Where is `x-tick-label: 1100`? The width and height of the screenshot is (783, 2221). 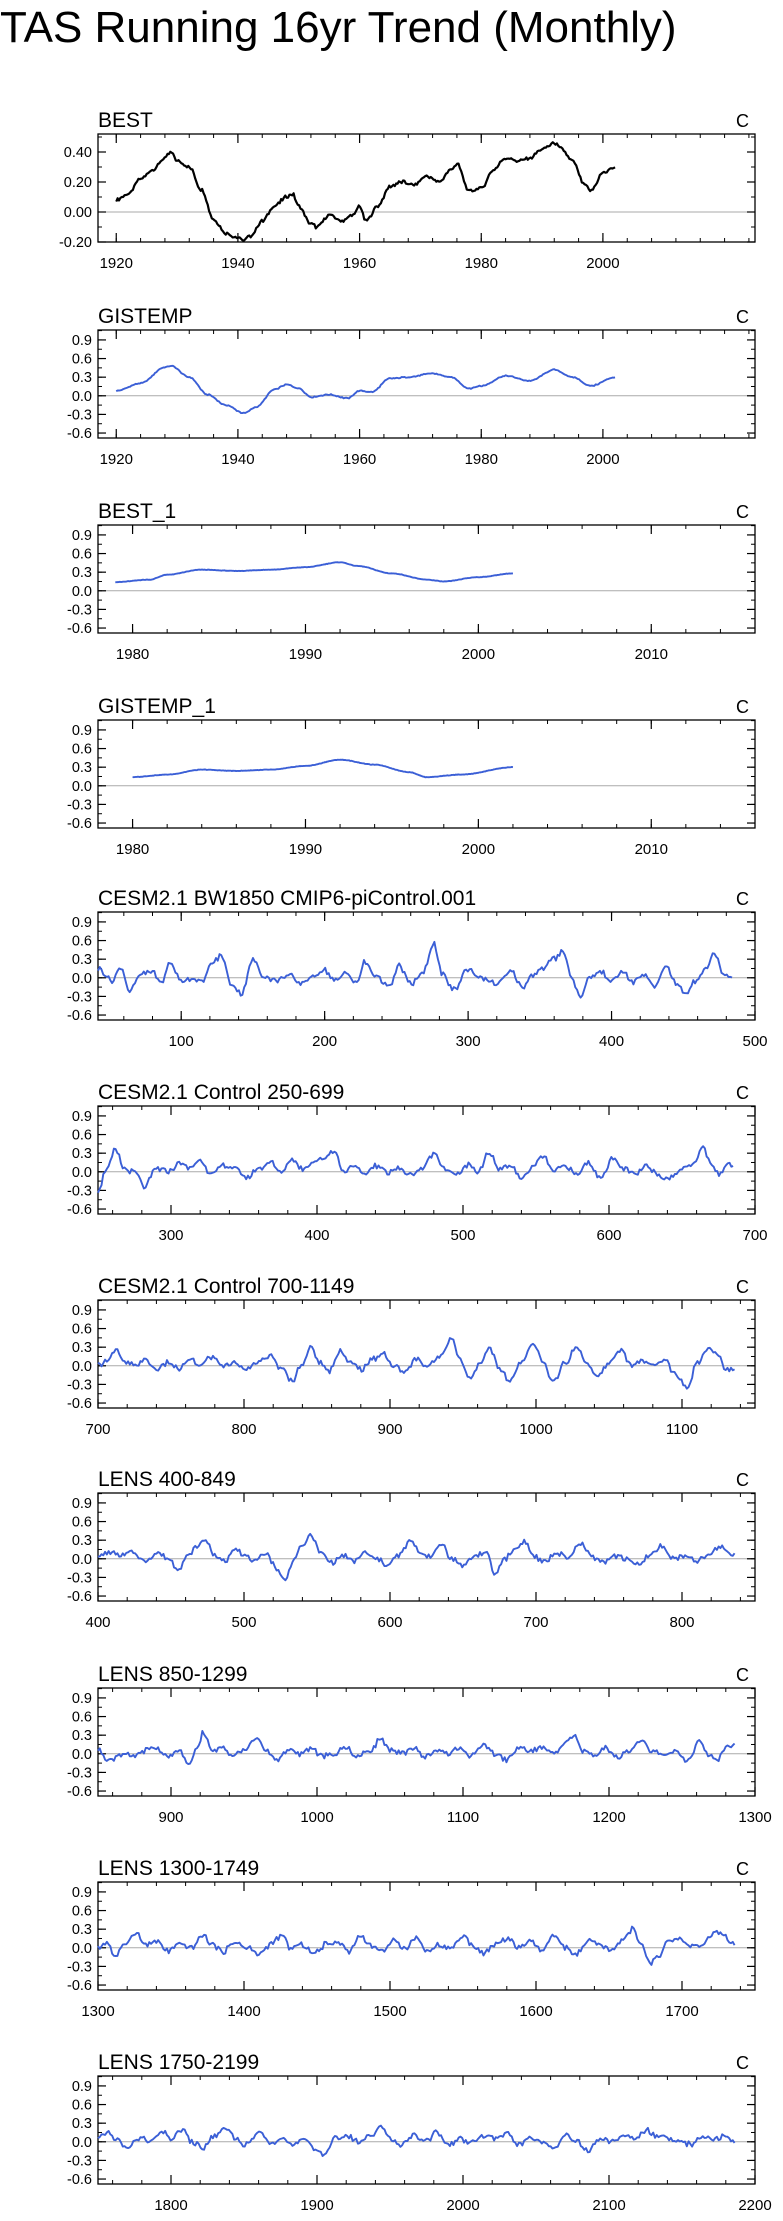 x-tick-label: 1100 is located at coordinates (682, 1429).